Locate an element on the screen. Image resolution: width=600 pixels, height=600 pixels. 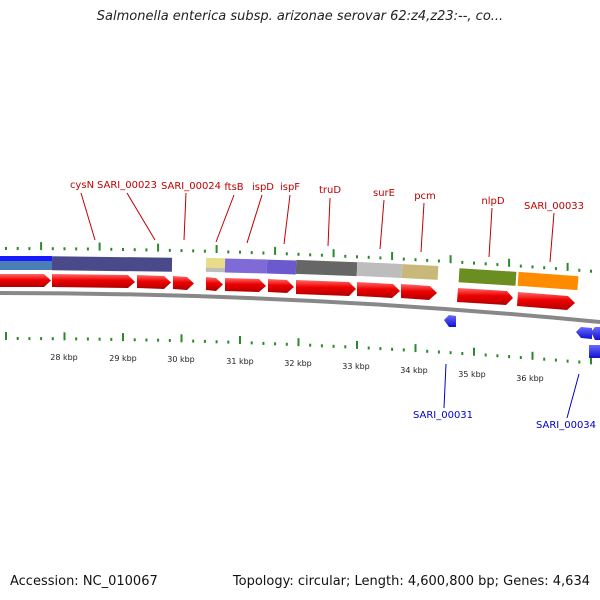
gene-label: SARI_00033 is located at coordinates (554, 206).